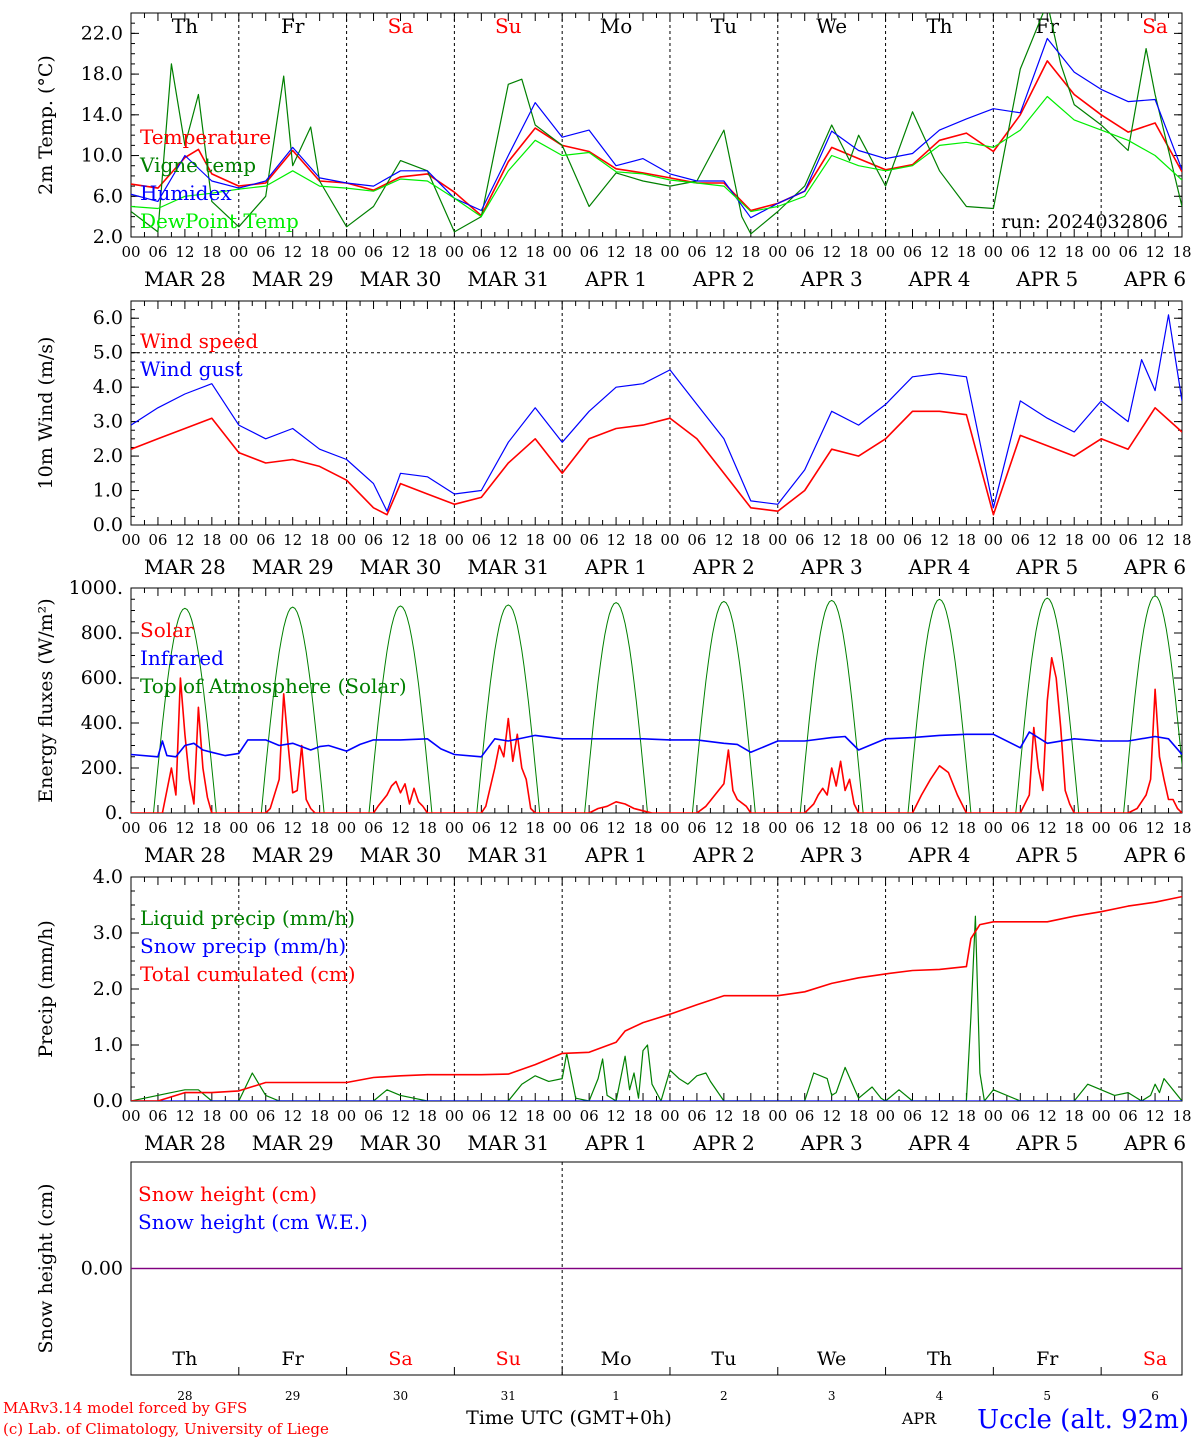 The image size is (1194, 1440). I want to click on legend-entry: Humidex, so click(186, 193).